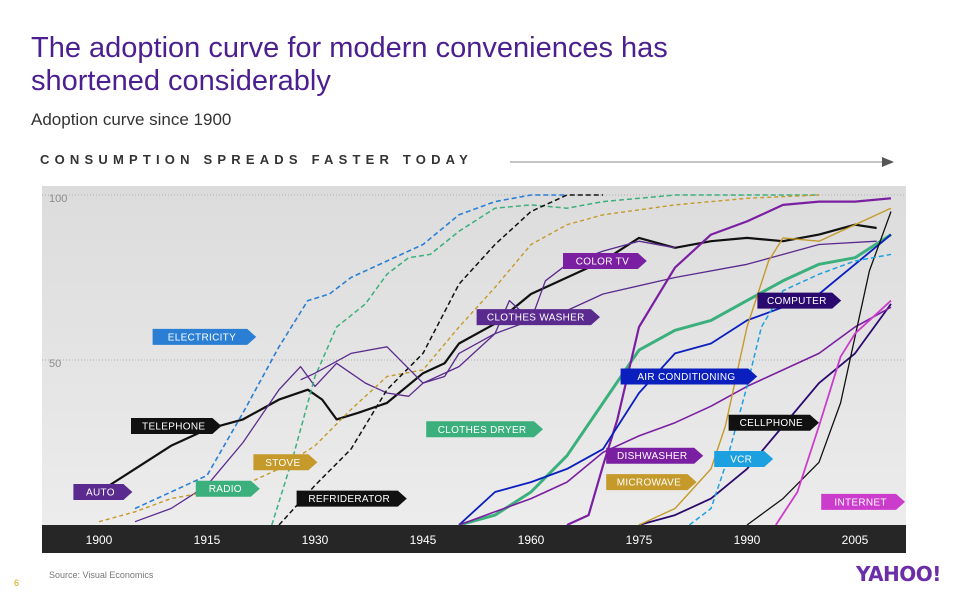 This screenshot has height=600, width=960. What do you see at coordinates (315, 540) in the screenshot?
I see `x-tick-label: 1930` at bounding box center [315, 540].